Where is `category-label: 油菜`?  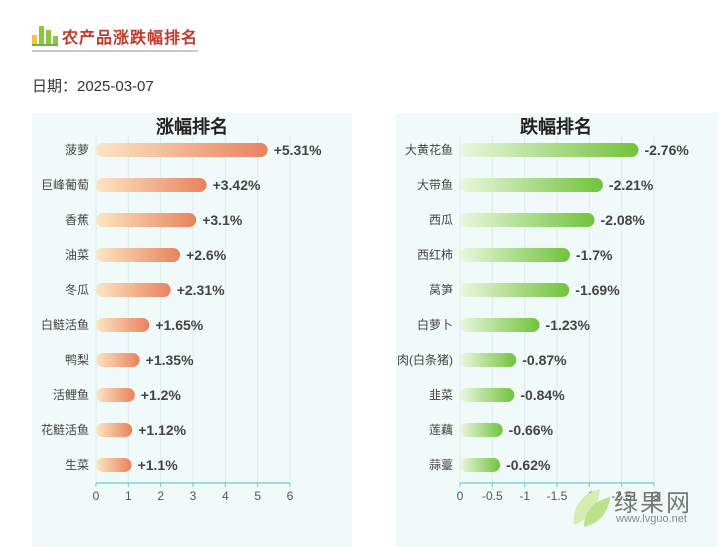
category-label: 油菜 is located at coordinates (77, 255).